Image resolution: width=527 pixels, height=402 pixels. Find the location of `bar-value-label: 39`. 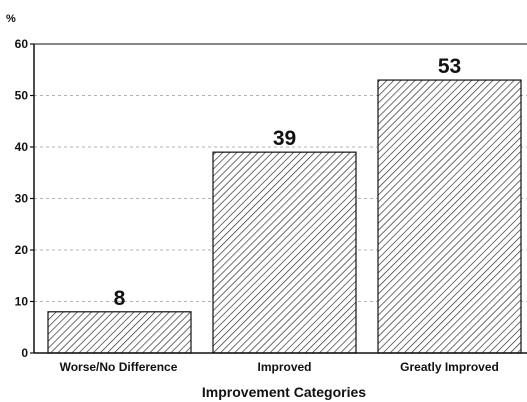

bar-value-label: 39 is located at coordinates (284, 138).